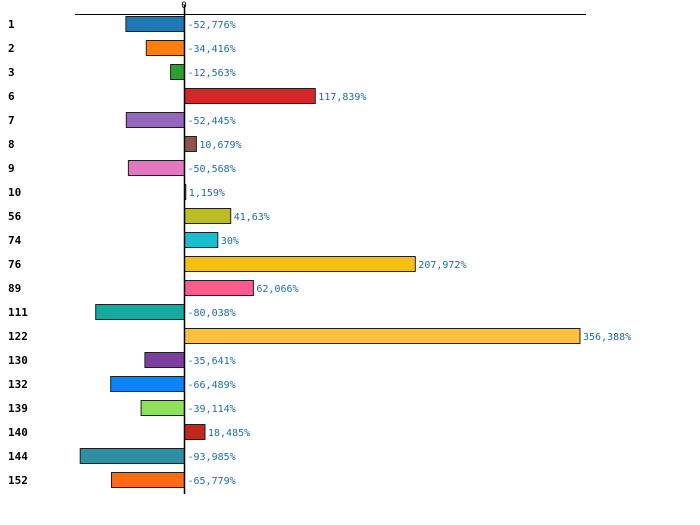 The image size is (700, 525). I want to click on value-label-139: -39,114%, so click(212, 409).